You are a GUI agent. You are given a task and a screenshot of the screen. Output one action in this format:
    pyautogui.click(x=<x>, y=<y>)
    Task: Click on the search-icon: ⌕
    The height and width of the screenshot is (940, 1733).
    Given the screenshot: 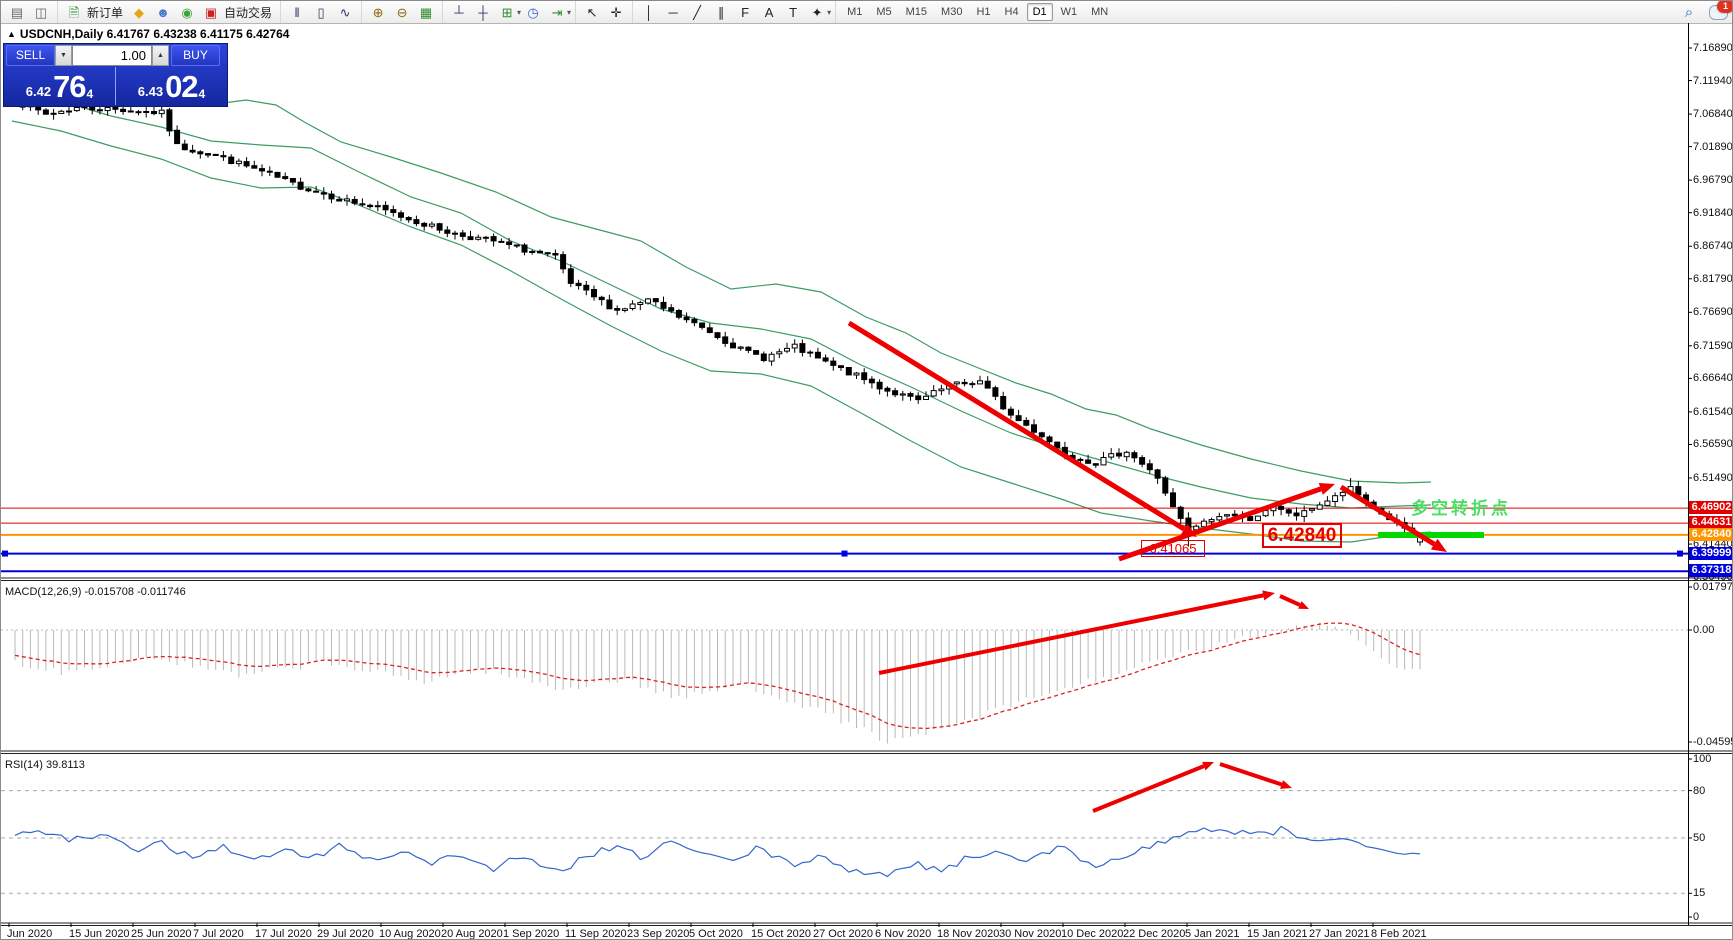 What is the action you would take?
    pyautogui.click(x=1689, y=12)
    